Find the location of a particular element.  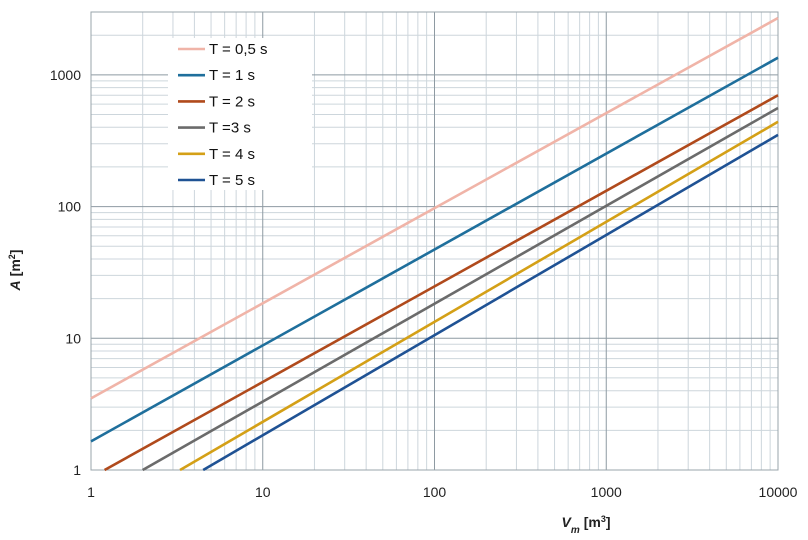

y-axis-title: A [m2] is located at coordinates (15, 271).